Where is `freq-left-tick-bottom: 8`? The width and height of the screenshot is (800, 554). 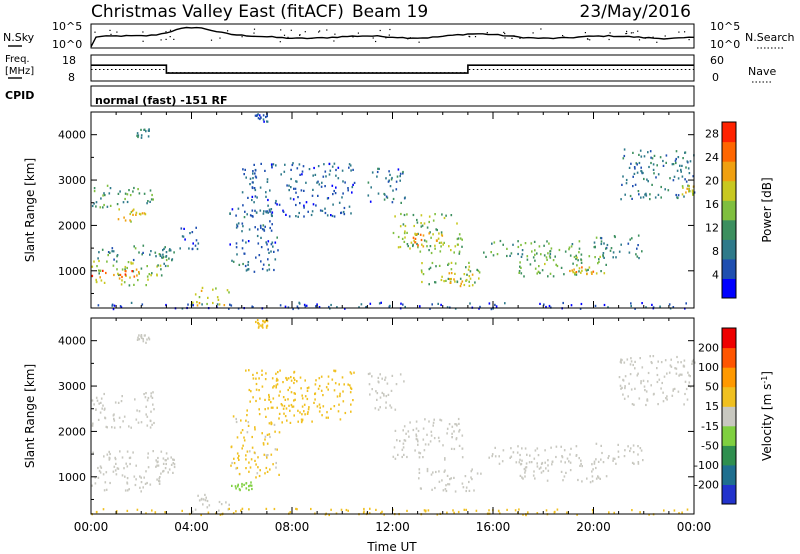
freq-left-tick-bottom: 8 is located at coordinates (71, 77).